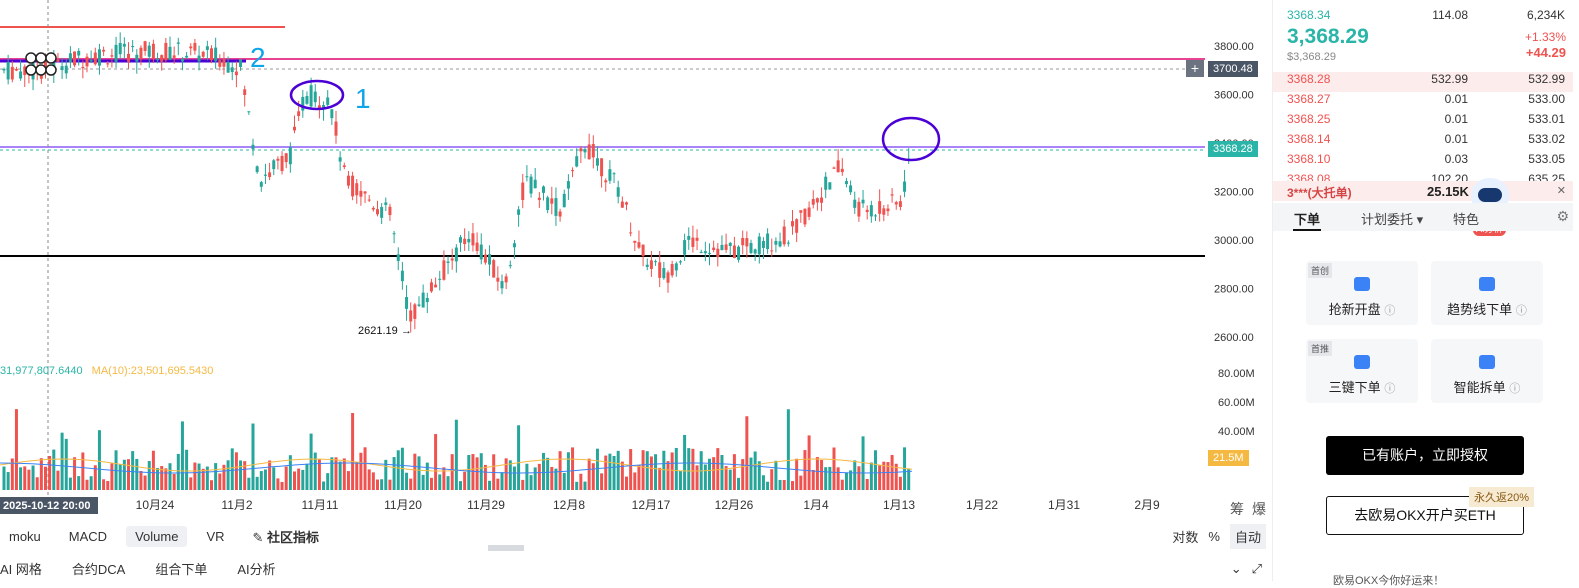 The height and width of the screenshot is (588, 1579). Describe the element at coordinates (1430, 142) in the screenshot. I see `ask-row: 3368.14 0.01 533.02` at that location.